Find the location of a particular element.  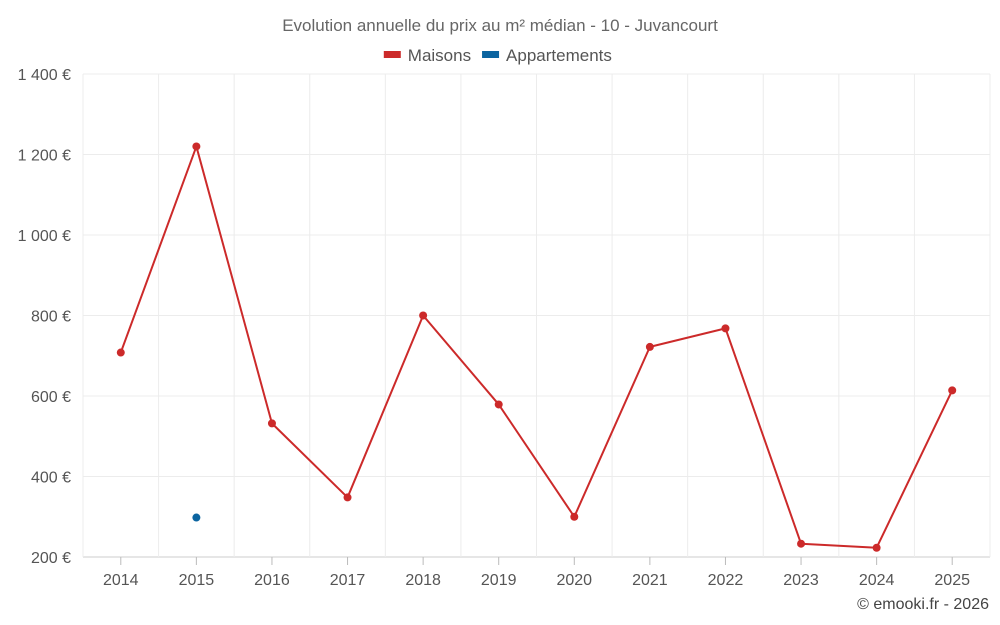

x-tick-label: 2023 is located at coordinates (801, 580).